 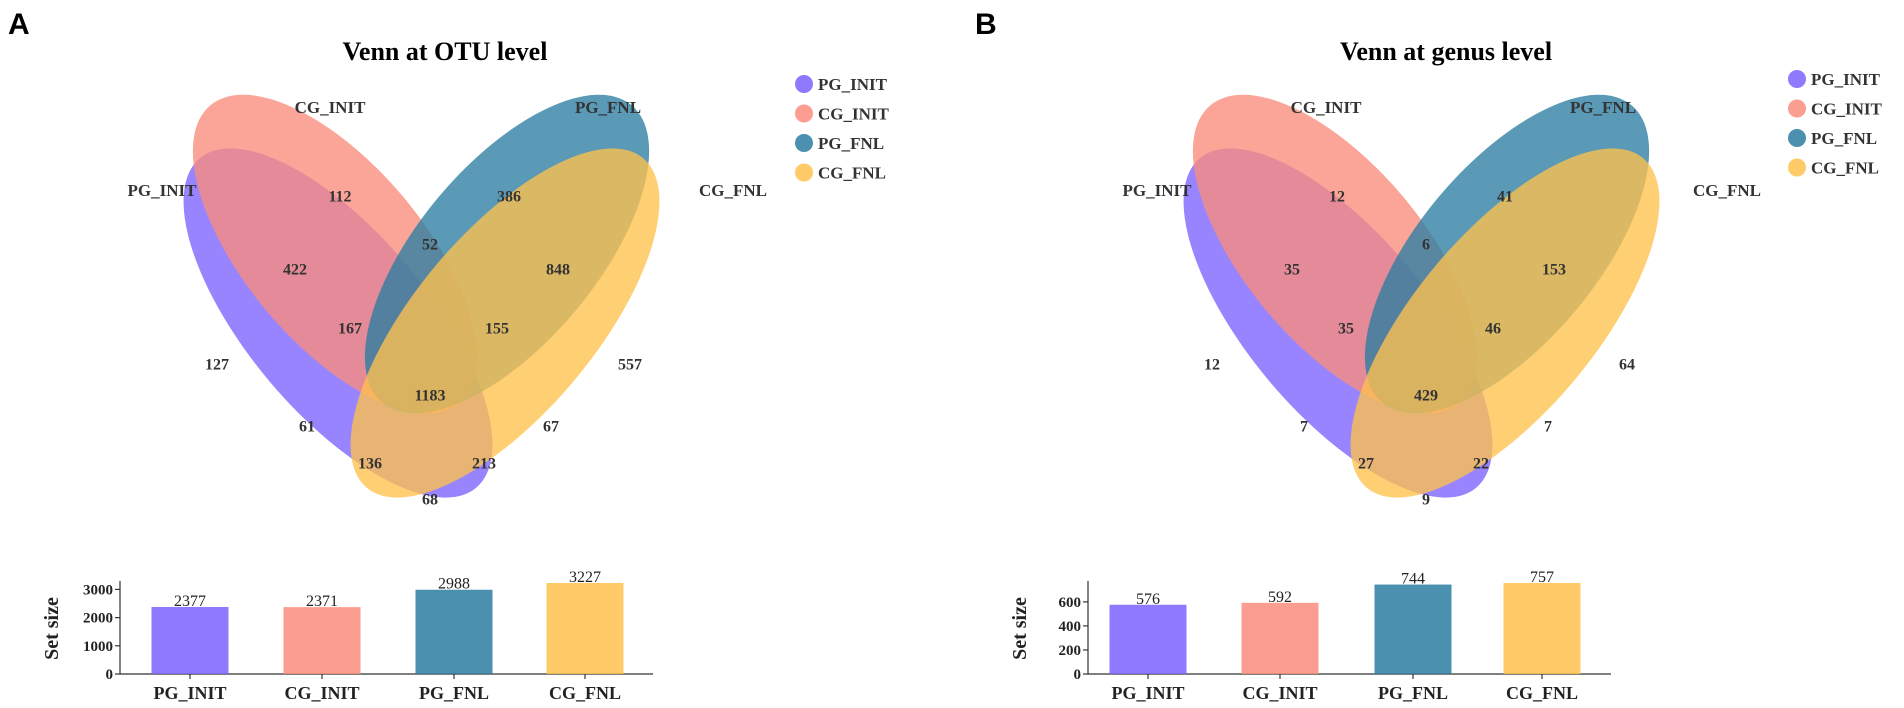 What do you see at coordinates (1366, 464) in the screenshot?
I see `venn-region-pg-init-pg-fnl-cg-fnl: 27` at bounding box center [1366, 464].